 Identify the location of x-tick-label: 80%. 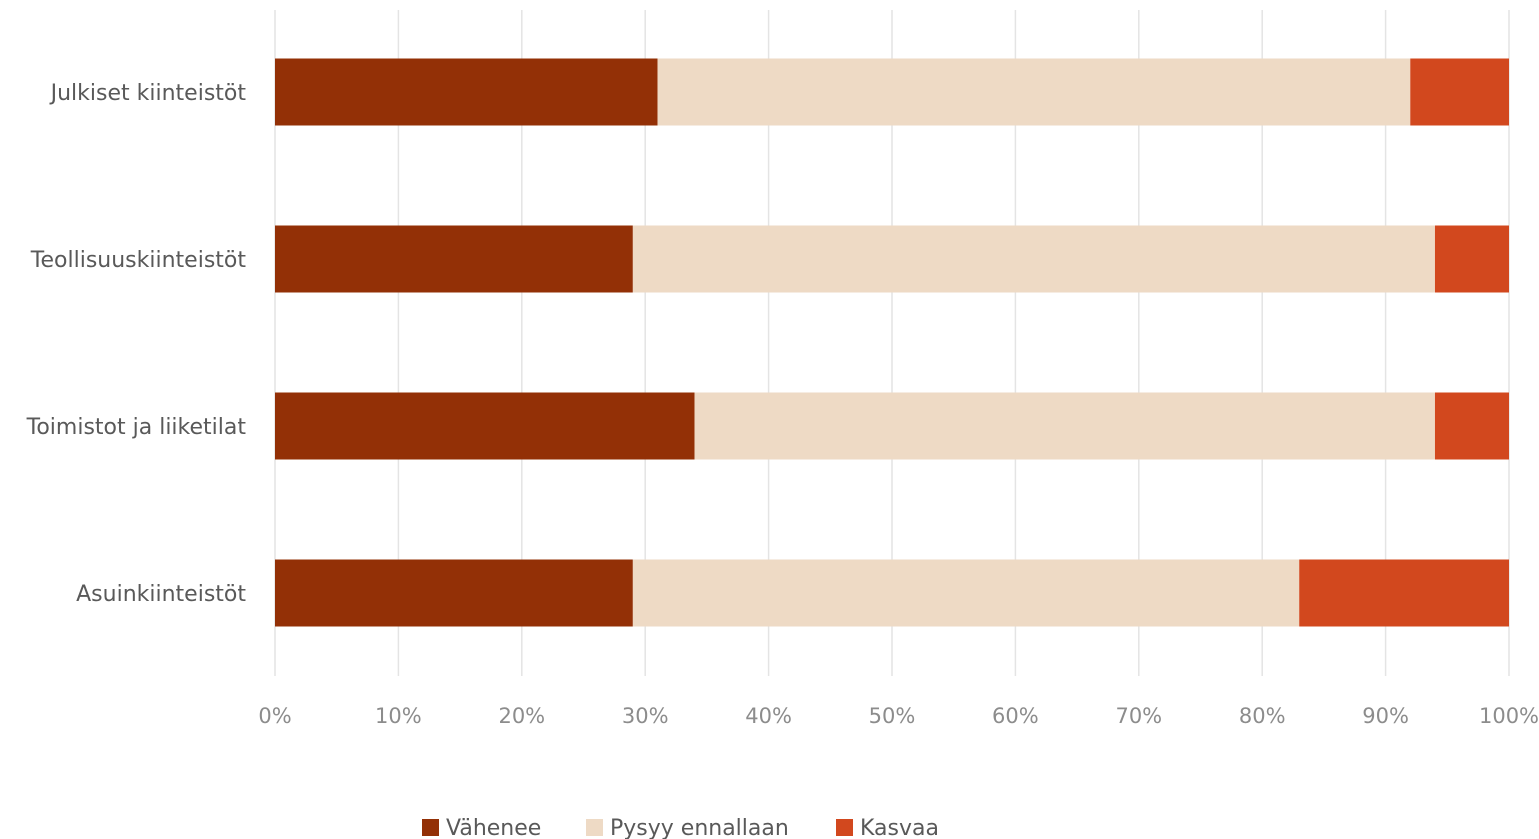
(1262, 716).